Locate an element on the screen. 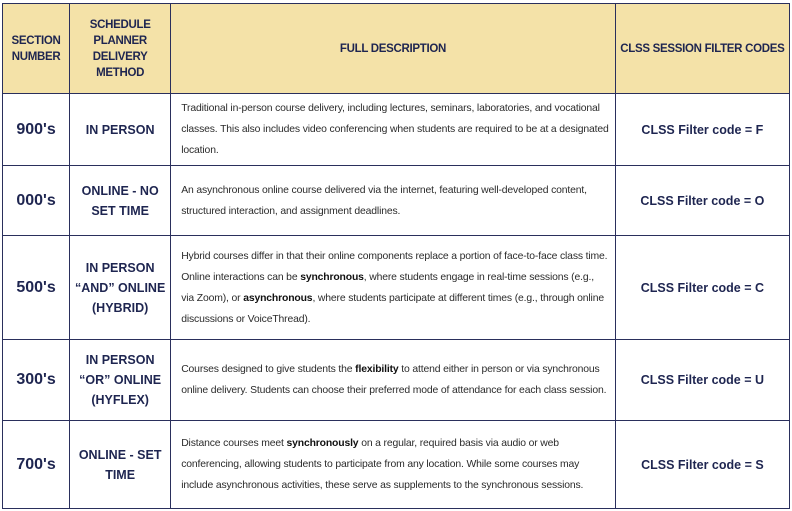 This screenshot has height=511, width=792. filter-code: CLSS Filter code = F is located at coordinates (702, 129).